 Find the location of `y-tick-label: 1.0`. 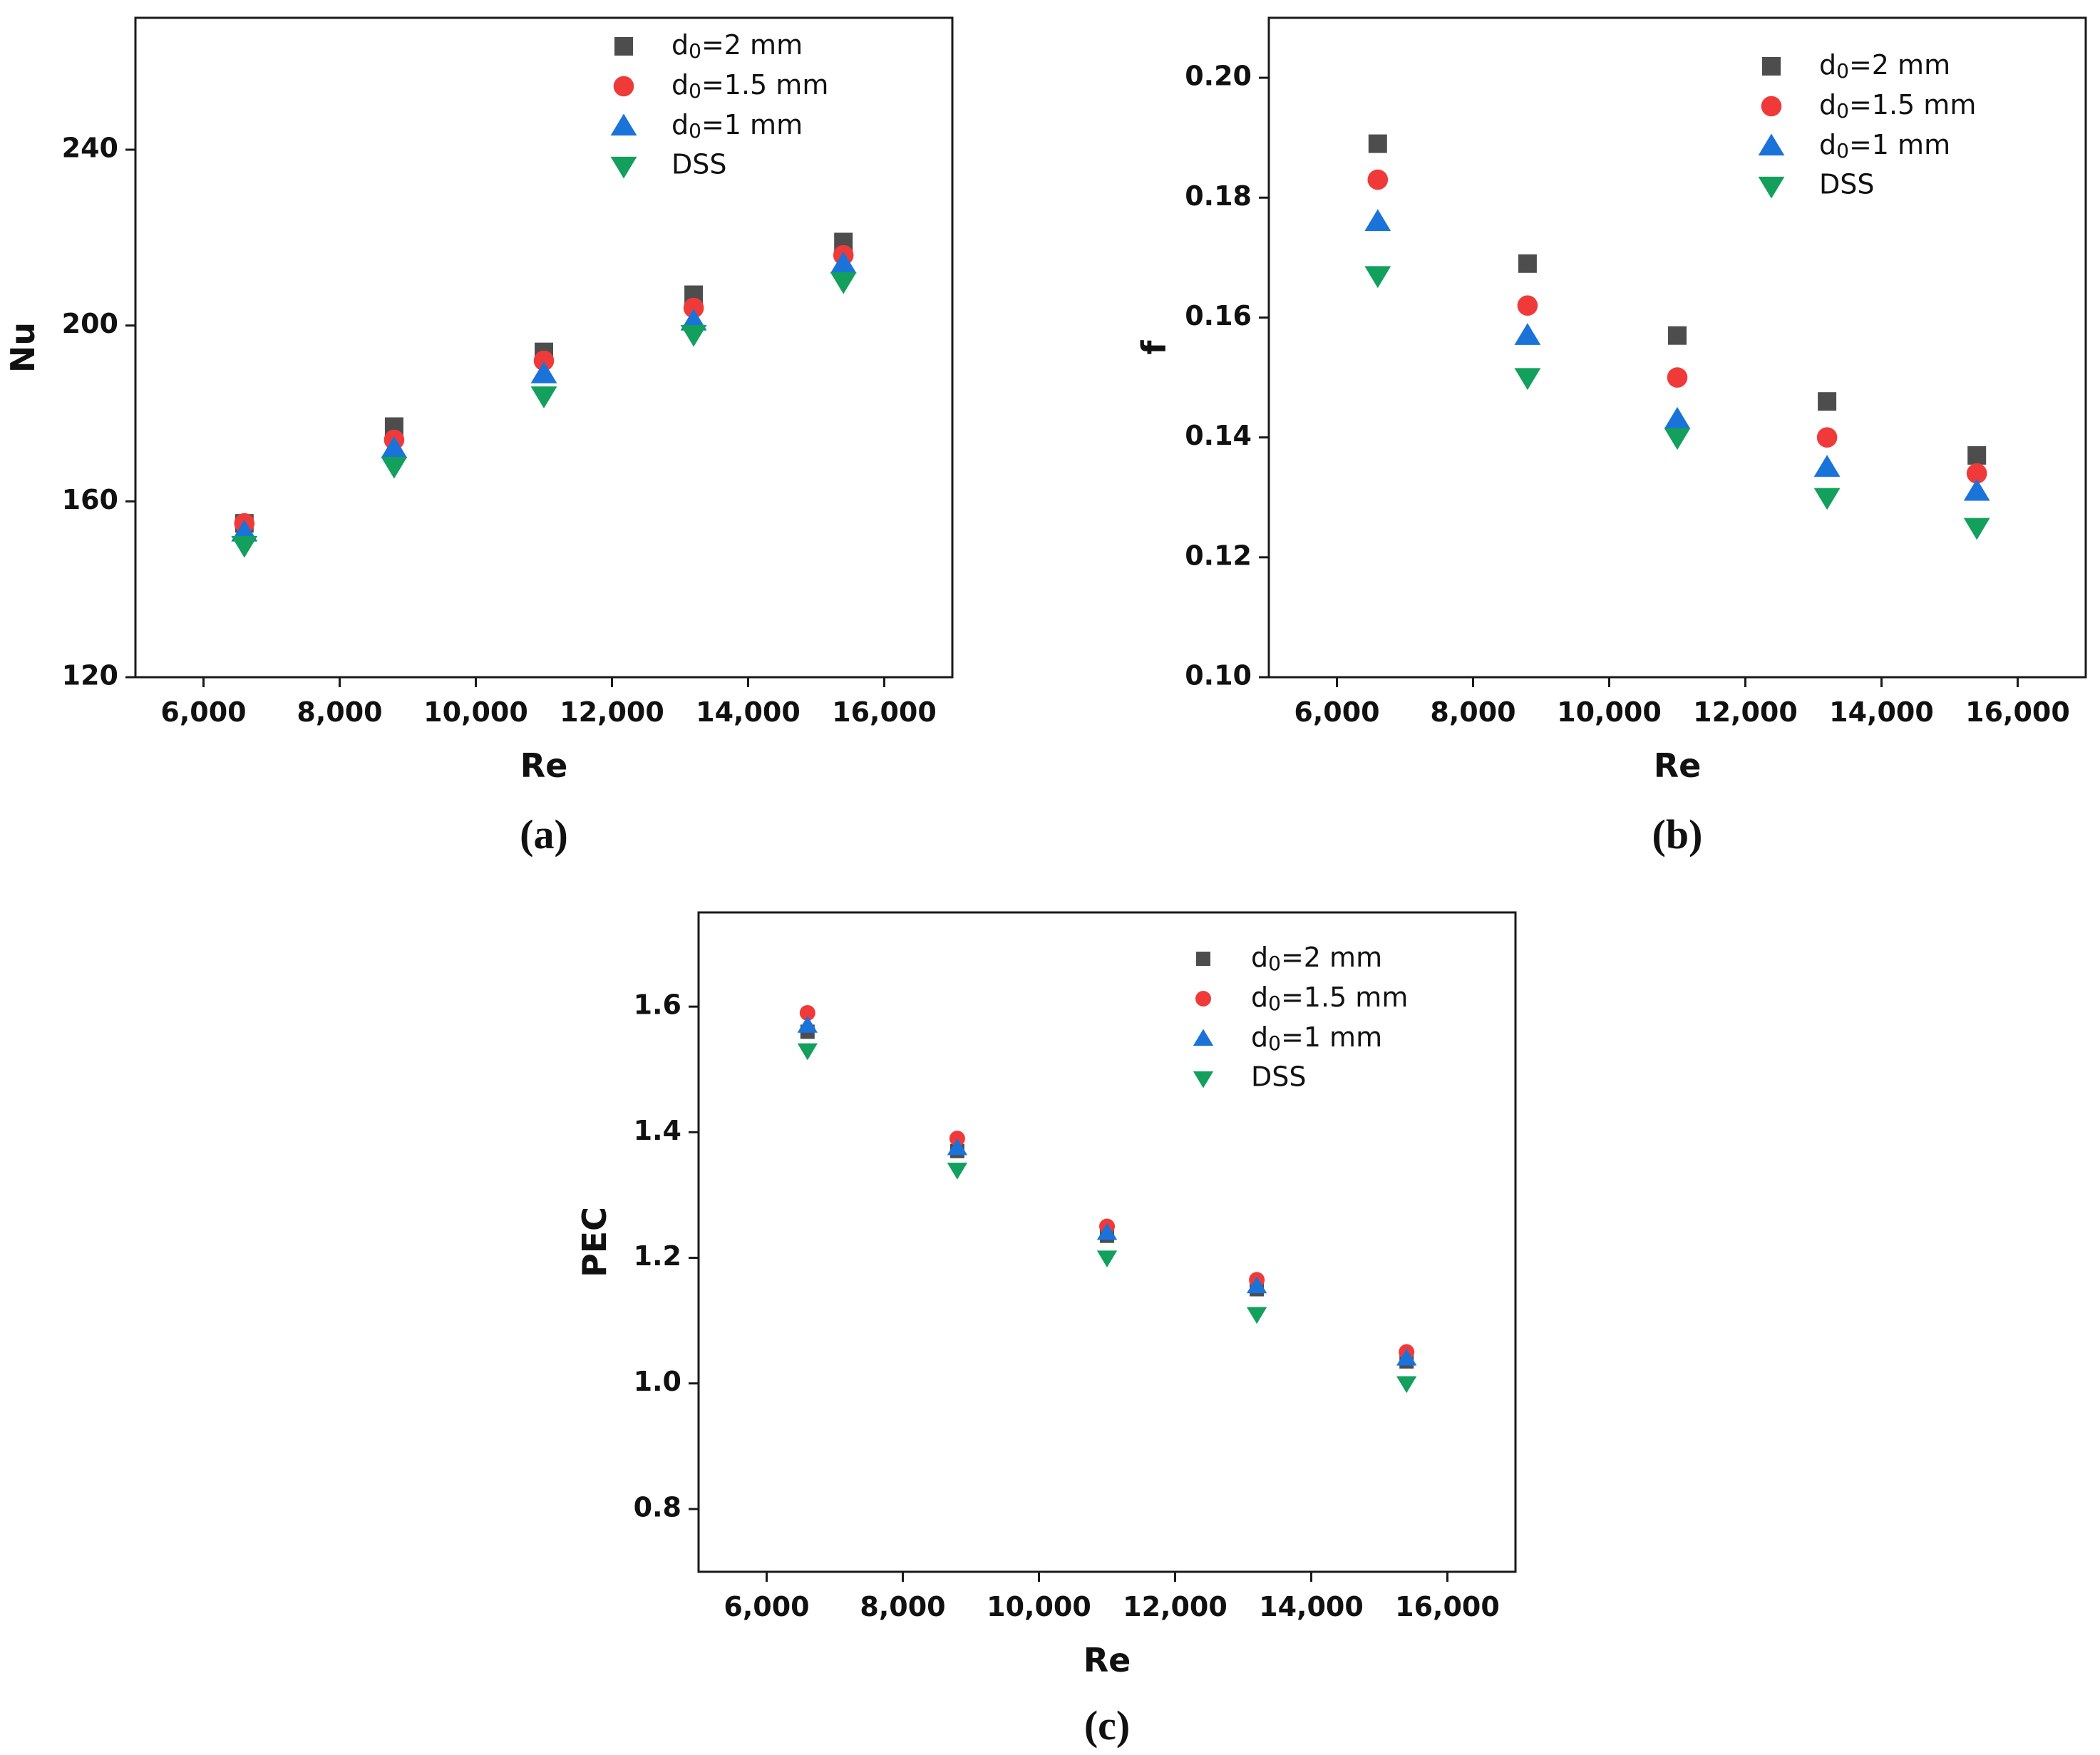

y-tick-label: 1.0 is located at coordinates (657, 1381).